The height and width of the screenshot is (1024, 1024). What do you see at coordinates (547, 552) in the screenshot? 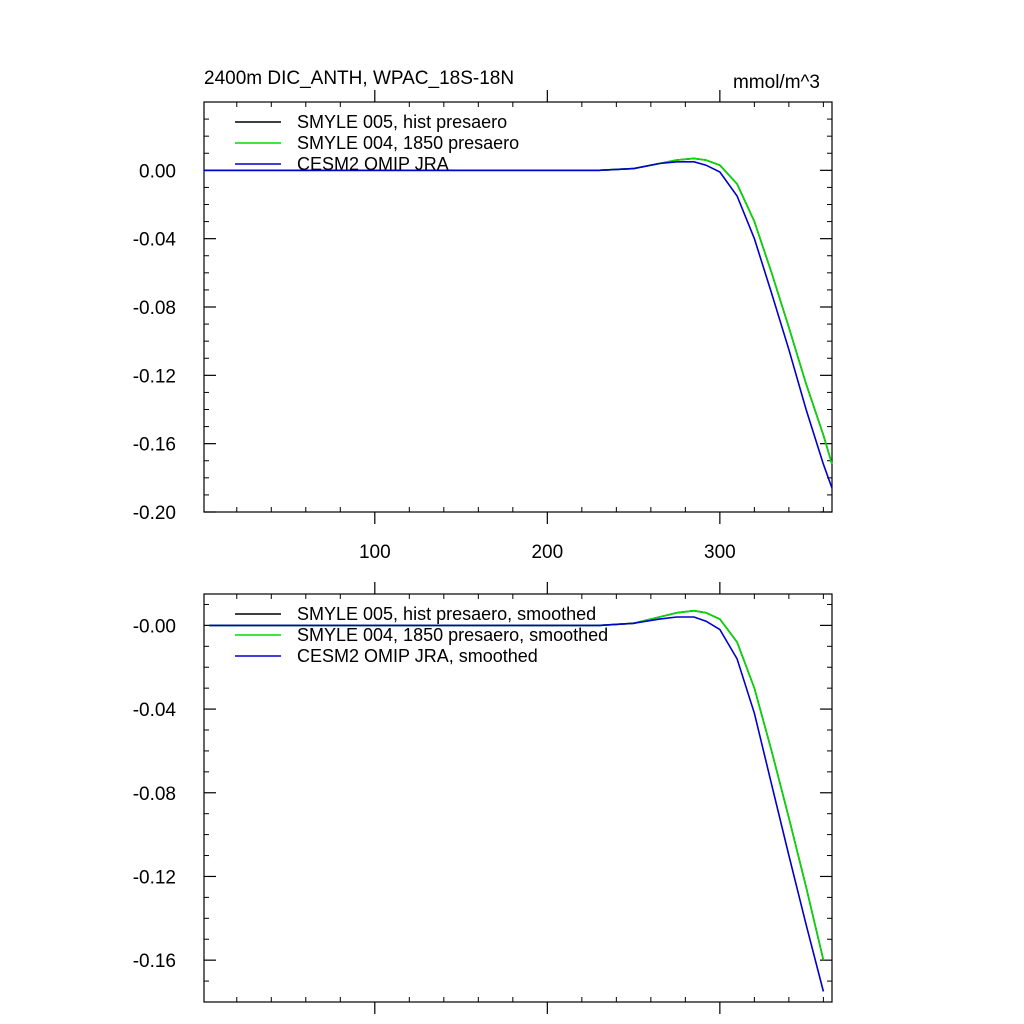
I see `x-tick-label: 200` at bounding box center [547, 552].